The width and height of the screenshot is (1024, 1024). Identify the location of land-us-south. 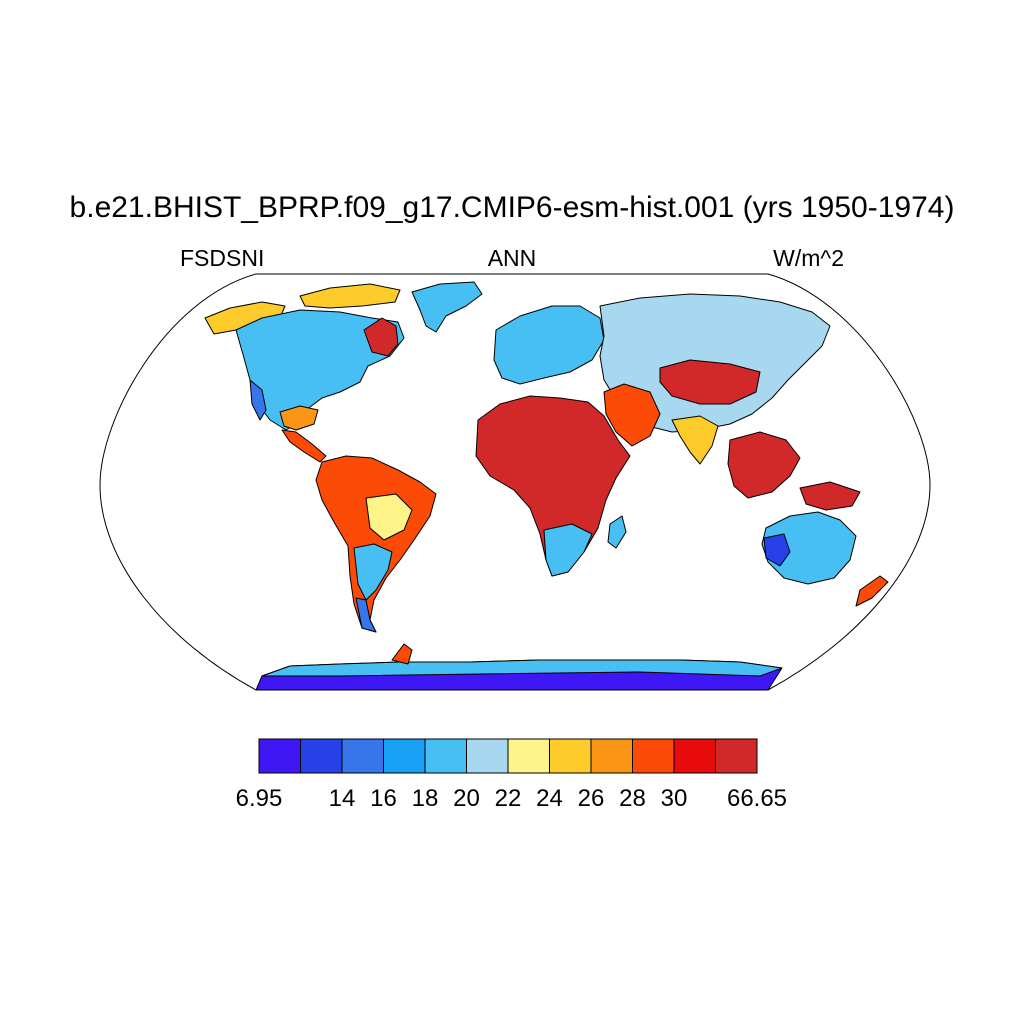
(299, 418).